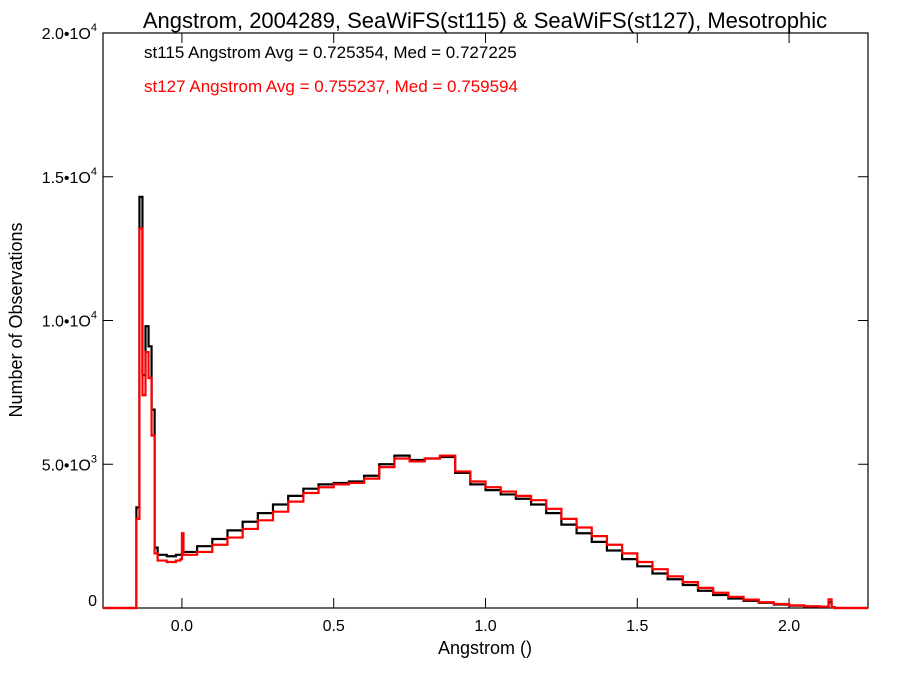  Describe the element at coordinates (789, 626) in the screenshot. I see `x-tick-label: 2.0` at that location.